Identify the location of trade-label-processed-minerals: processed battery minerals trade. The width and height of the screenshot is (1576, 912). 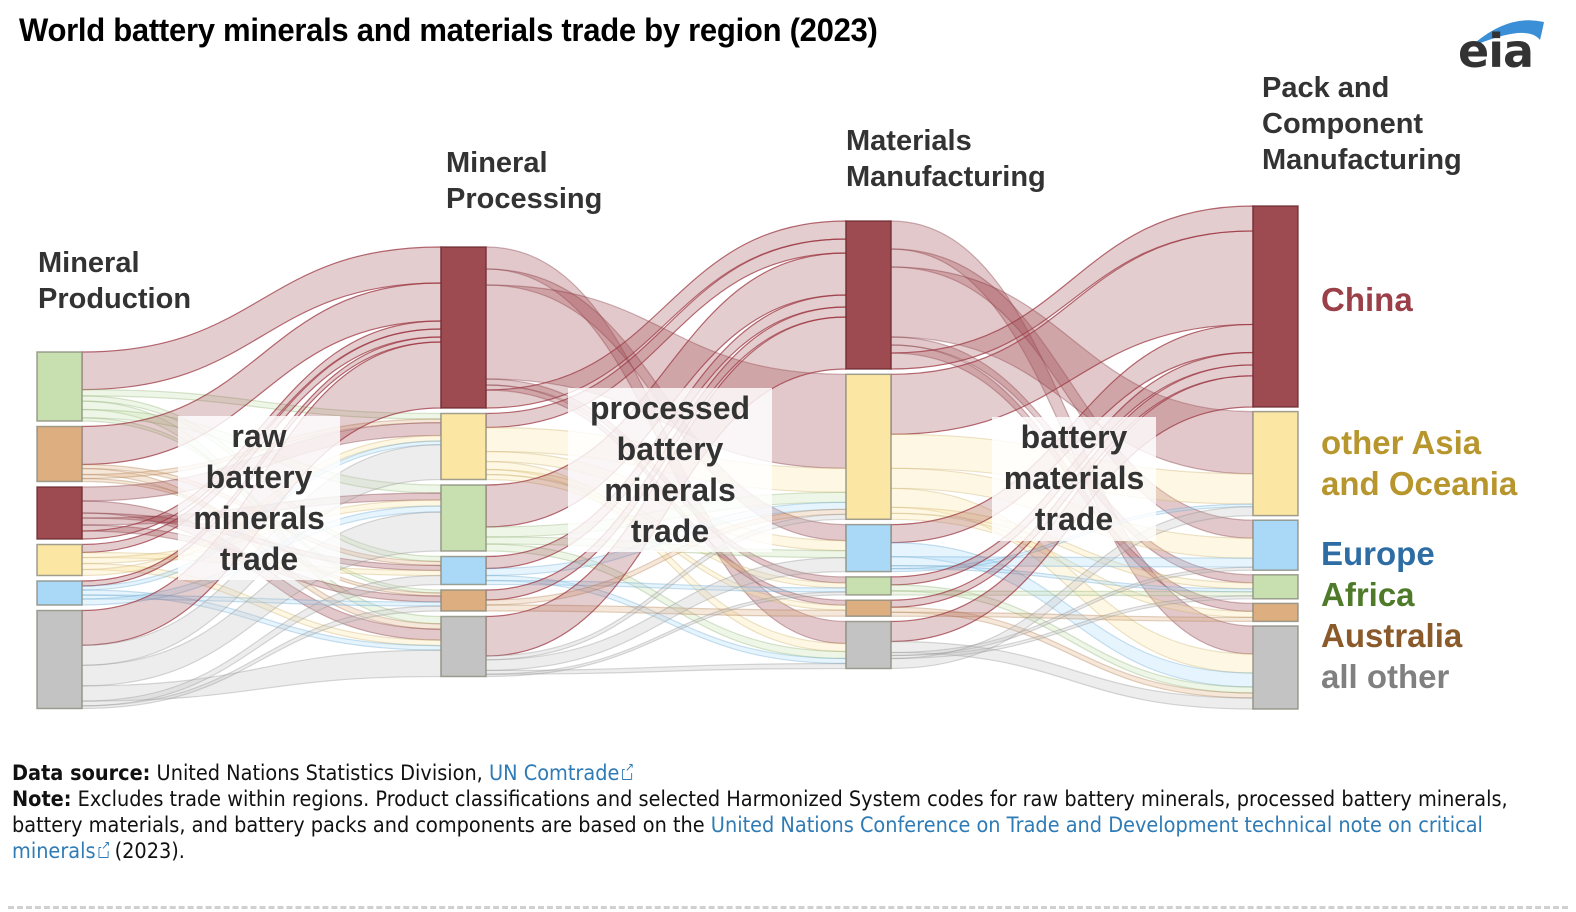
(670, 470).